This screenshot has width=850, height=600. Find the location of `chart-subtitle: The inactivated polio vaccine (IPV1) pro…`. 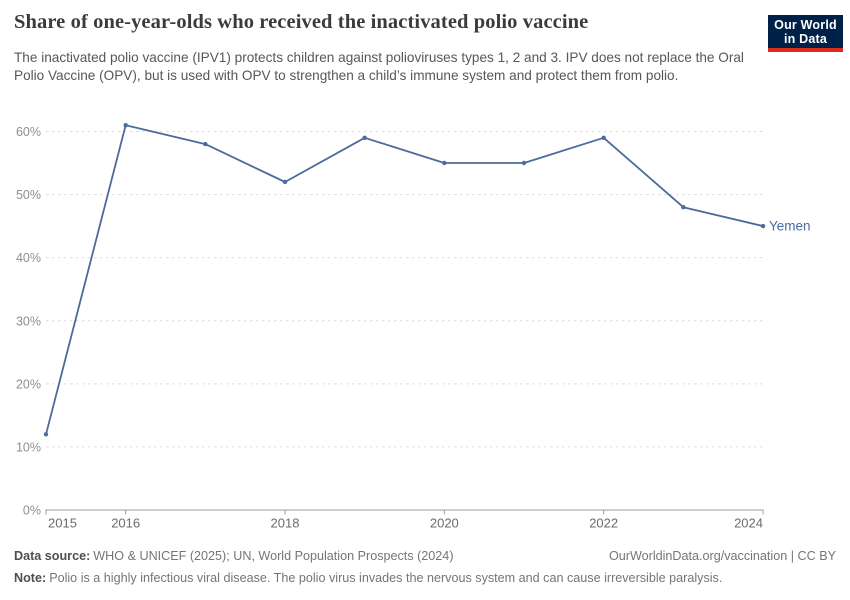

chart-subtitle: The inactivated polio vaccine (IPV1) pro… is located at coordinates (379, 66).